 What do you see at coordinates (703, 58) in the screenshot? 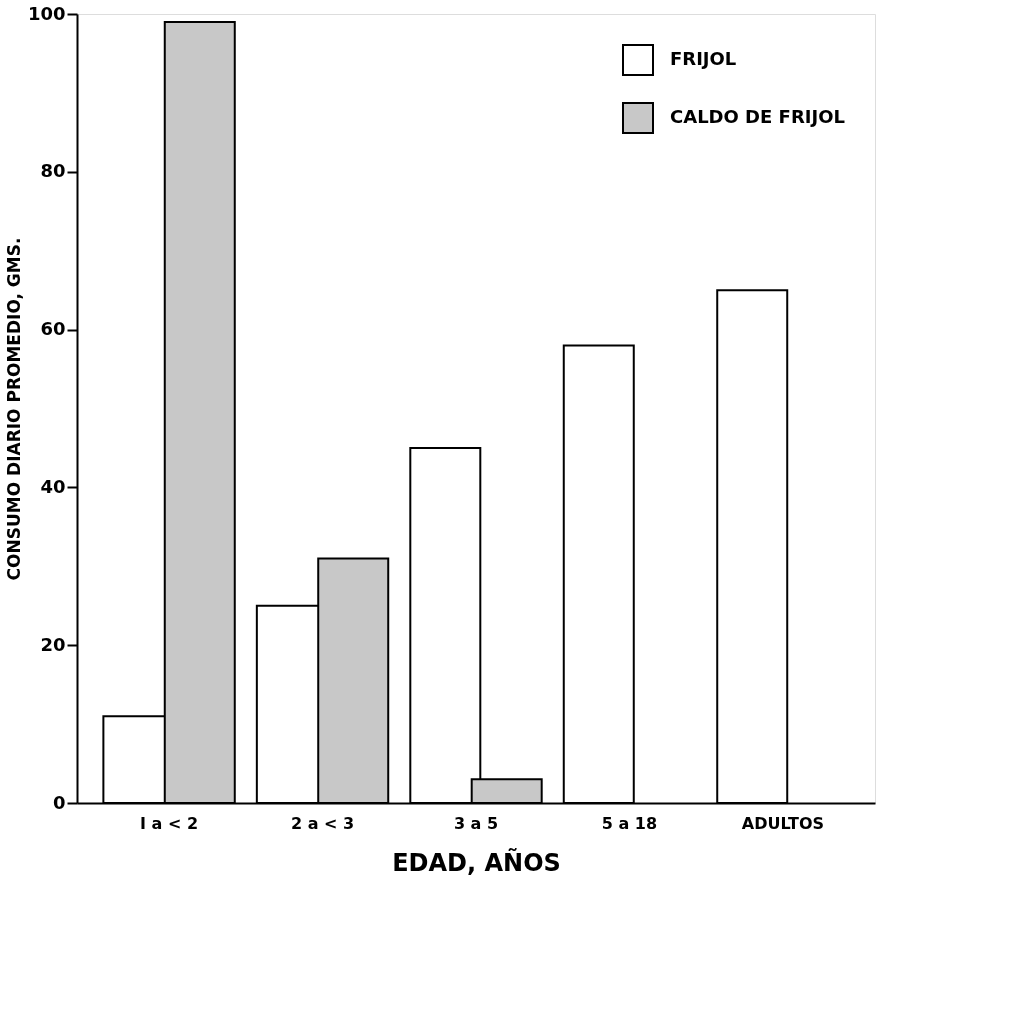
I see `legend-label: FRIJOL` at bounding box center [703, 58].